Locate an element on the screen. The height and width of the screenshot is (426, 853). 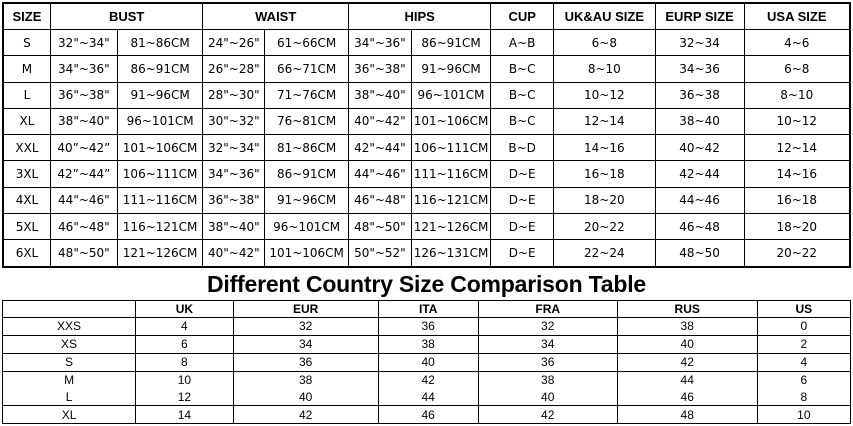
table-cell: 2 is located at coordinates (804, 344).